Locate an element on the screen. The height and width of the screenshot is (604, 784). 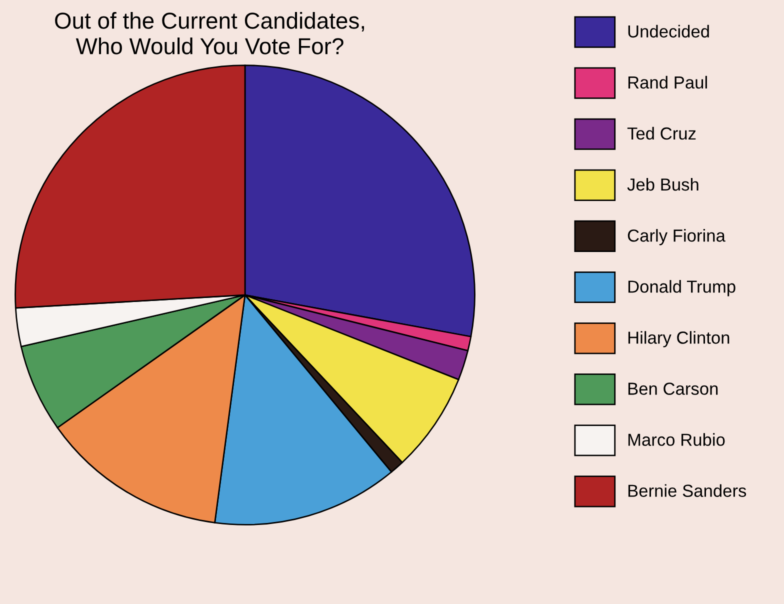
legend-label: Undecided is located at coordinates (668, 31).